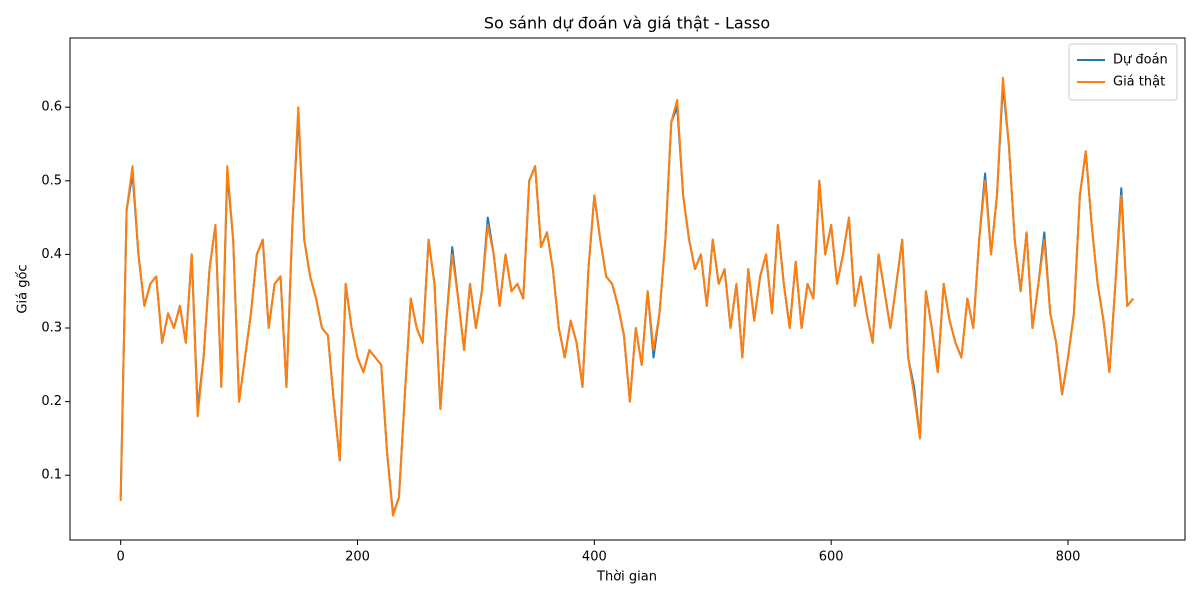 The height and width of the screenshot is (604, 1200). Describe the element at coordinates (1123, 72) in the screenshot. I see `legend-box` at that location.